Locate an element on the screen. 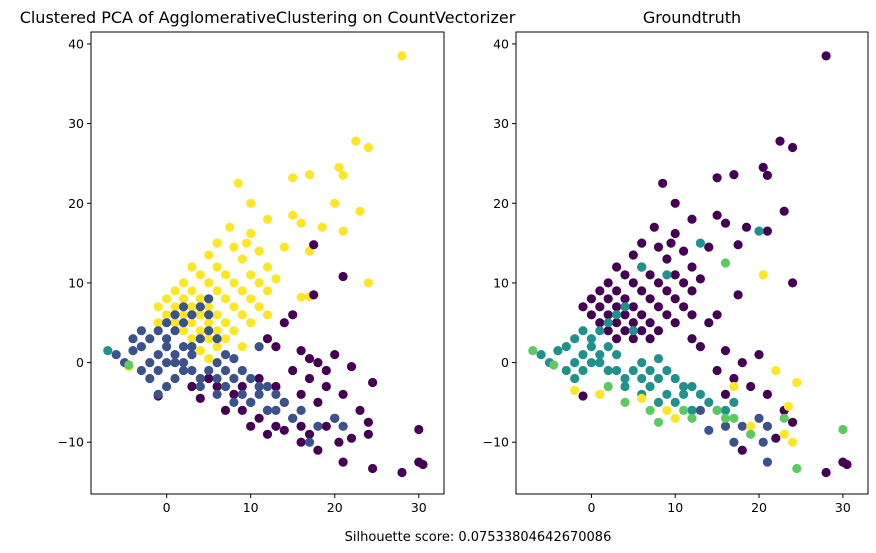 The height and width of the screenshot is (553, 876). y-tick-label: 30 is located at coordinates (76, 123).